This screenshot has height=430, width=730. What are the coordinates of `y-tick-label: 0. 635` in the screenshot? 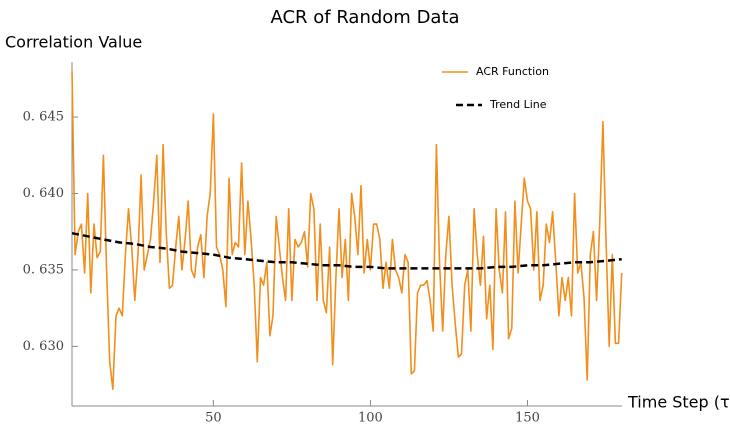 It's located at (43, 269).